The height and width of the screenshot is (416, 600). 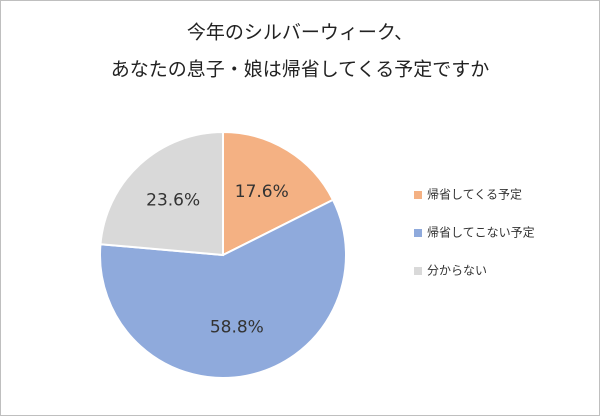 What do you see at coordinates (262, 192) in the screenshot?
I see `data-label: 17.6%` at bounding box center [262, 192].